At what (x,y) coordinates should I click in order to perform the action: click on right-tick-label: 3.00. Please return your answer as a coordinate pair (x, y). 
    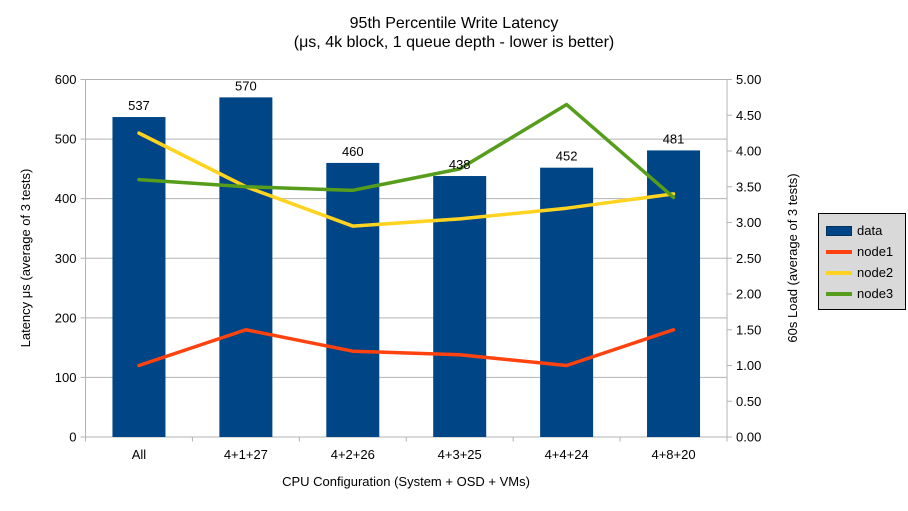
    Looking at the image, I should click on (748, 222).